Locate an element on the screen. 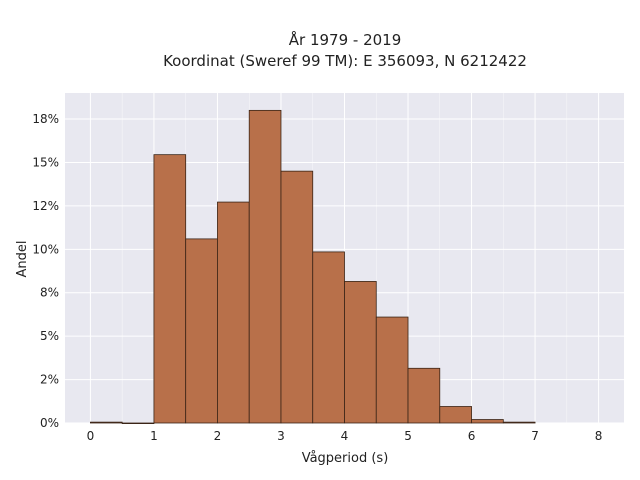  x-tick-label: 6 is located at coordinates (472, 436).